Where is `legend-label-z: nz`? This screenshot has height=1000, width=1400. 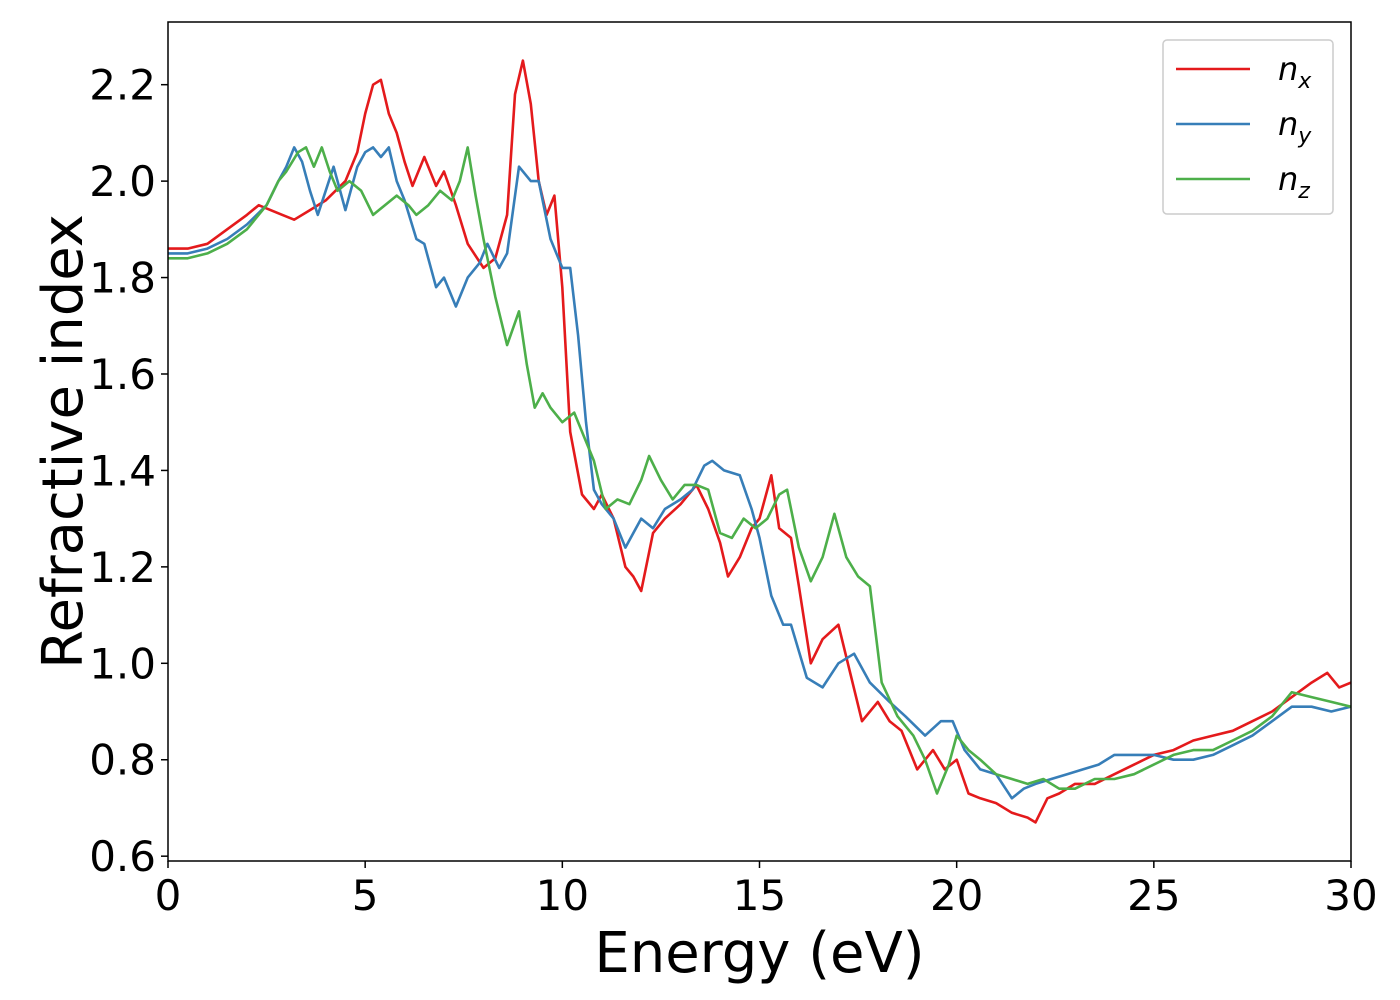 legend-label-z: nz is located at coordinates (1294, 182).